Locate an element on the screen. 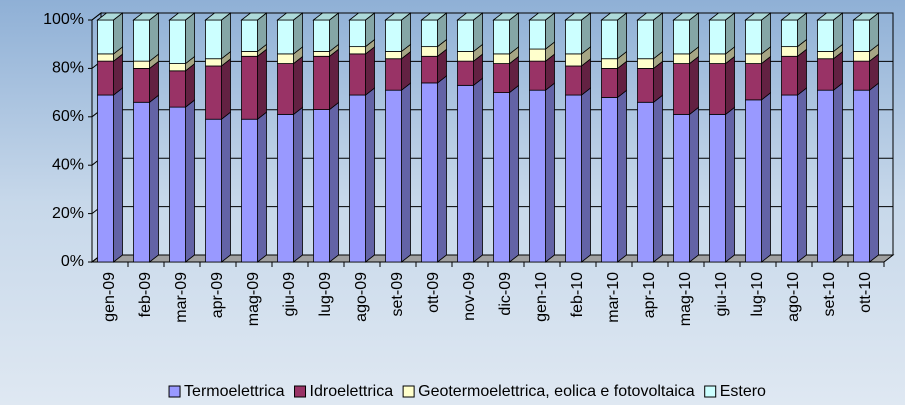 The height and width of the screenshot is (405, 905). x-tick-label: feb-10 is located at coordinates (577, 294).